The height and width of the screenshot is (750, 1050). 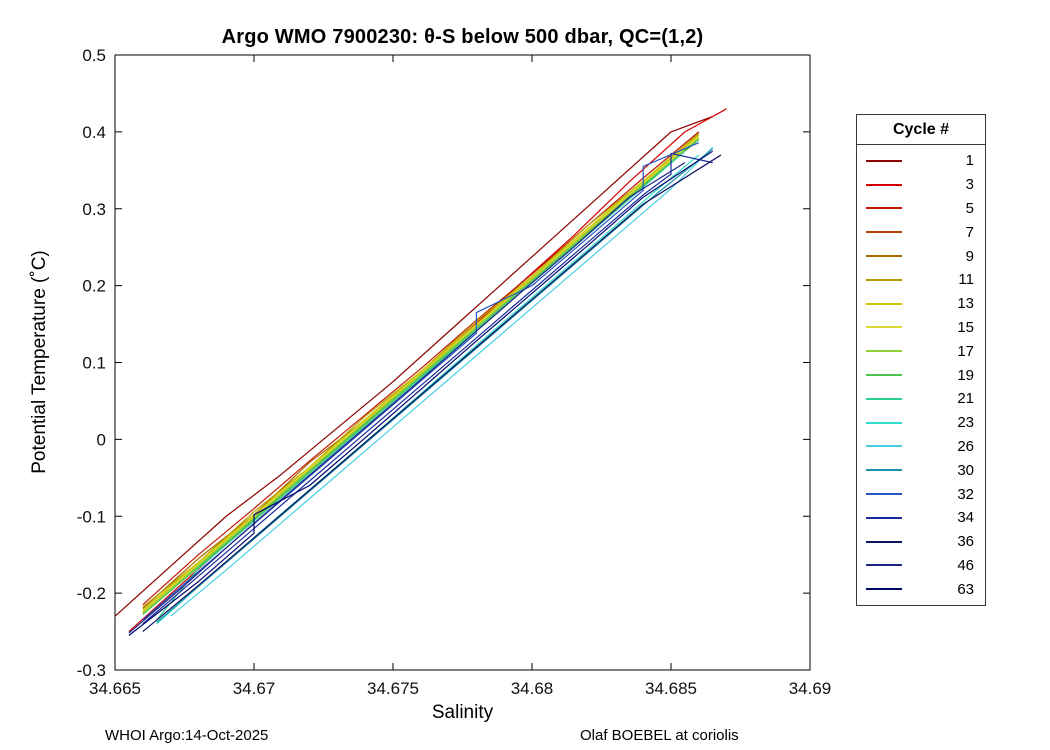 What do you see at coordinates (965, 327) in the screenshot?
I see `legend-item-label: 15` at bounding box center [965, 327].